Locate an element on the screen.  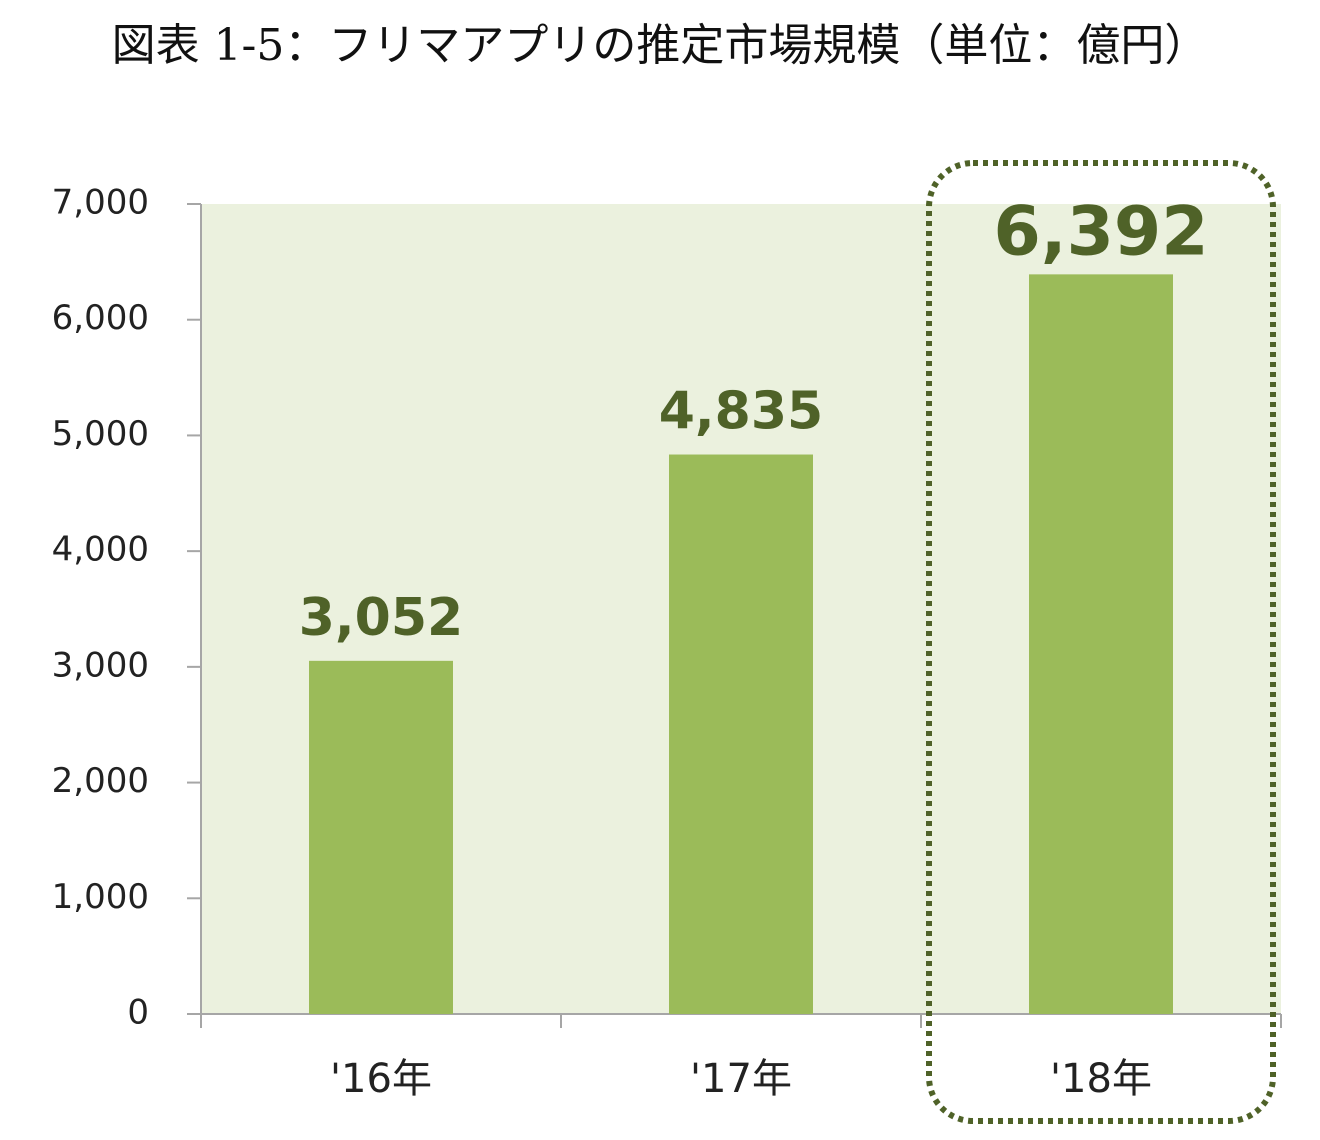
x-tick-label: '16年 is located at coordinates (381, 1079).